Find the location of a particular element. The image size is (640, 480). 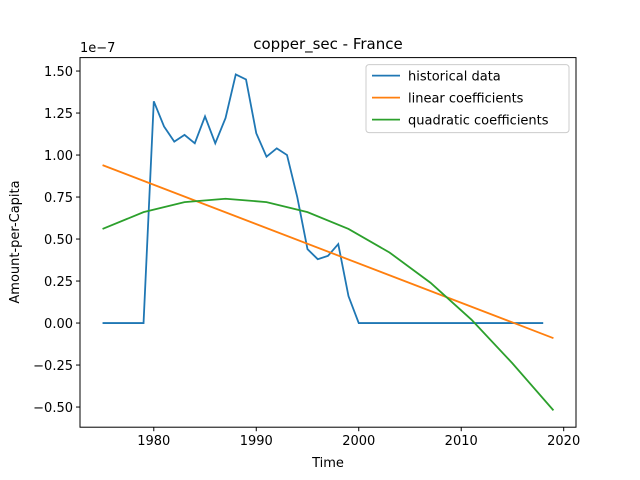

legend-label: linear coefficients is located at coordinates (466, 99).